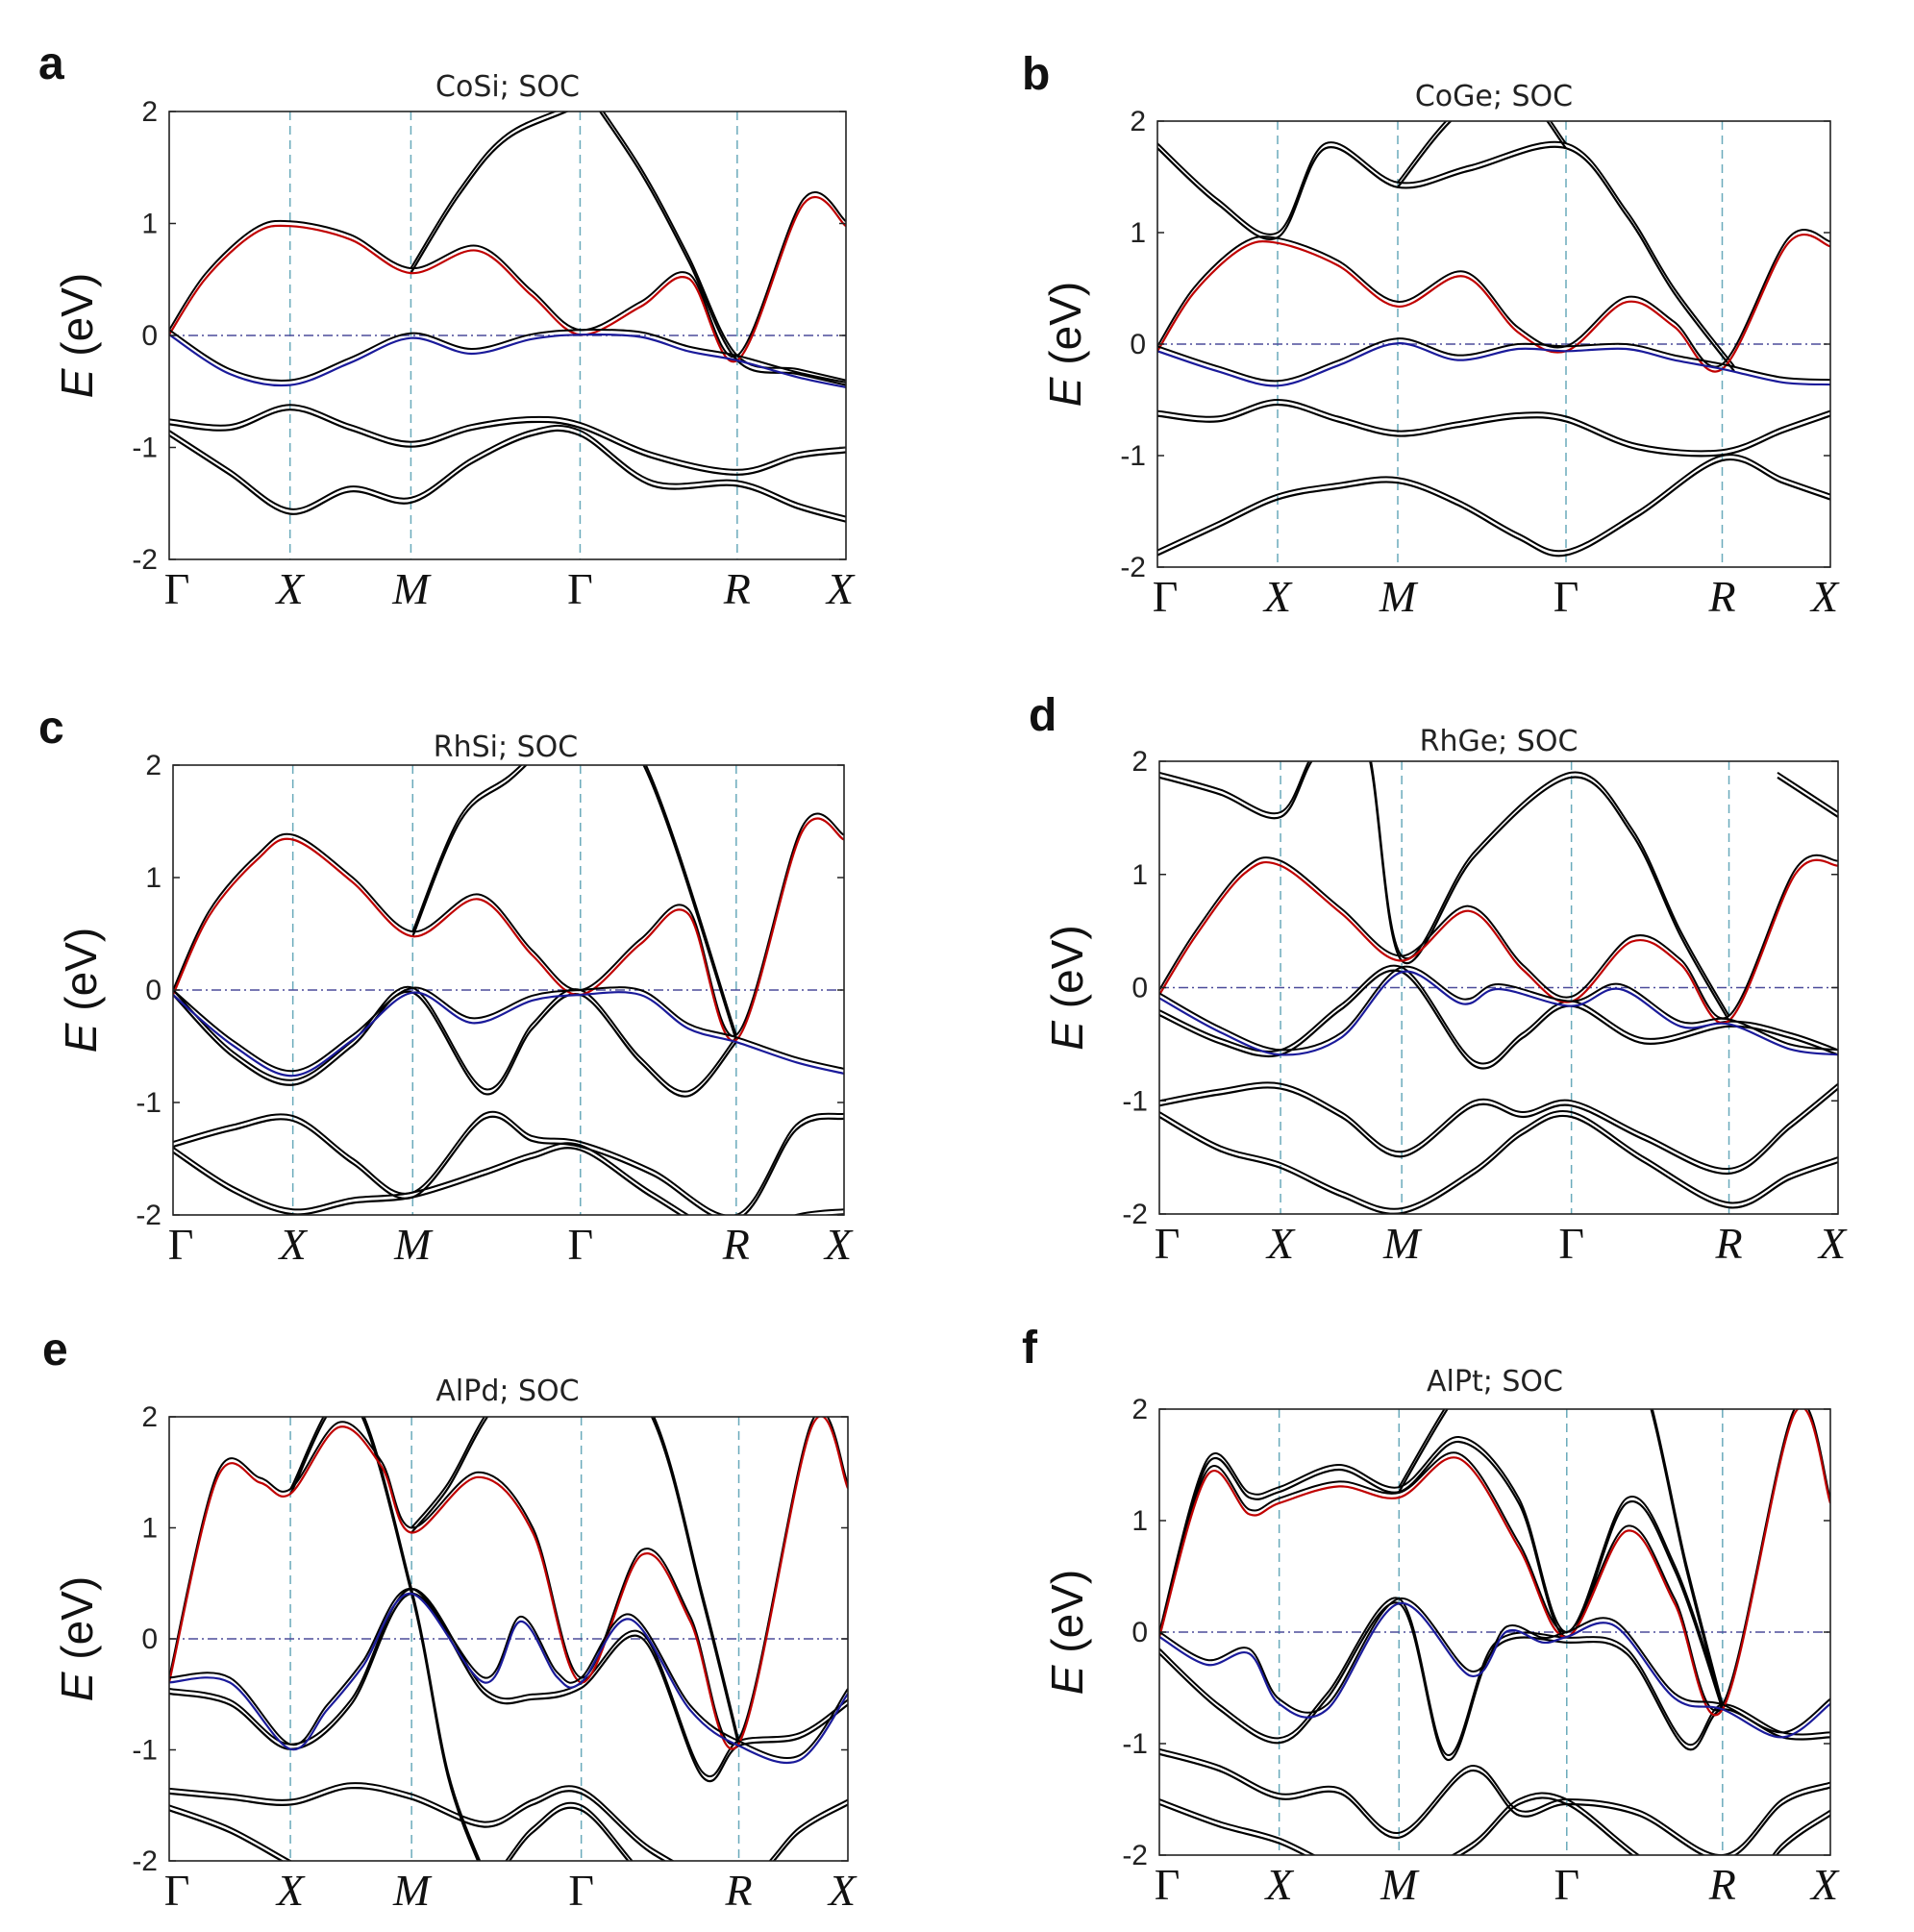 The image size is (1914, 1932). What do you see at coordinates (1042, 715) in the screenshot?
I see `panel-label-d: d` at bounding box center [1042, 715].